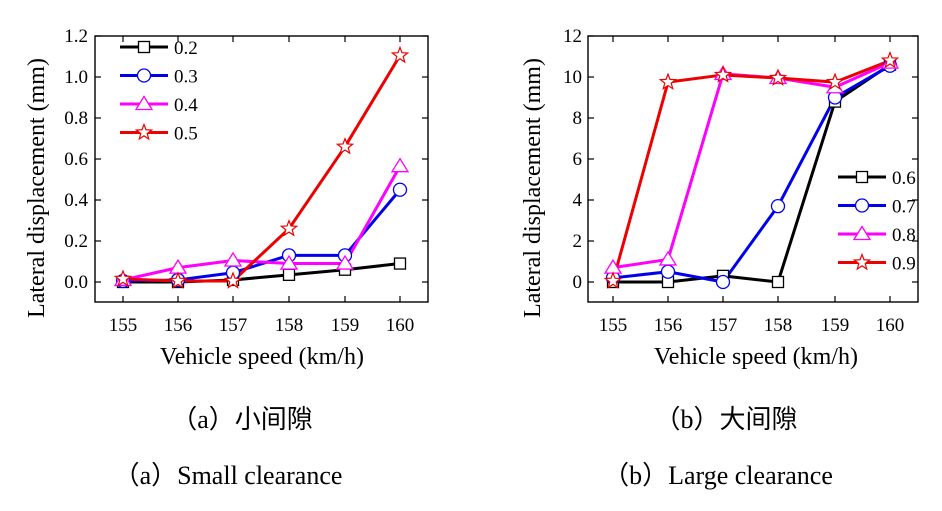  What do you see at coordinates (186, 134) in the screenshot?
I see `legend-label: 0.5` at bounding box center [186, 134].